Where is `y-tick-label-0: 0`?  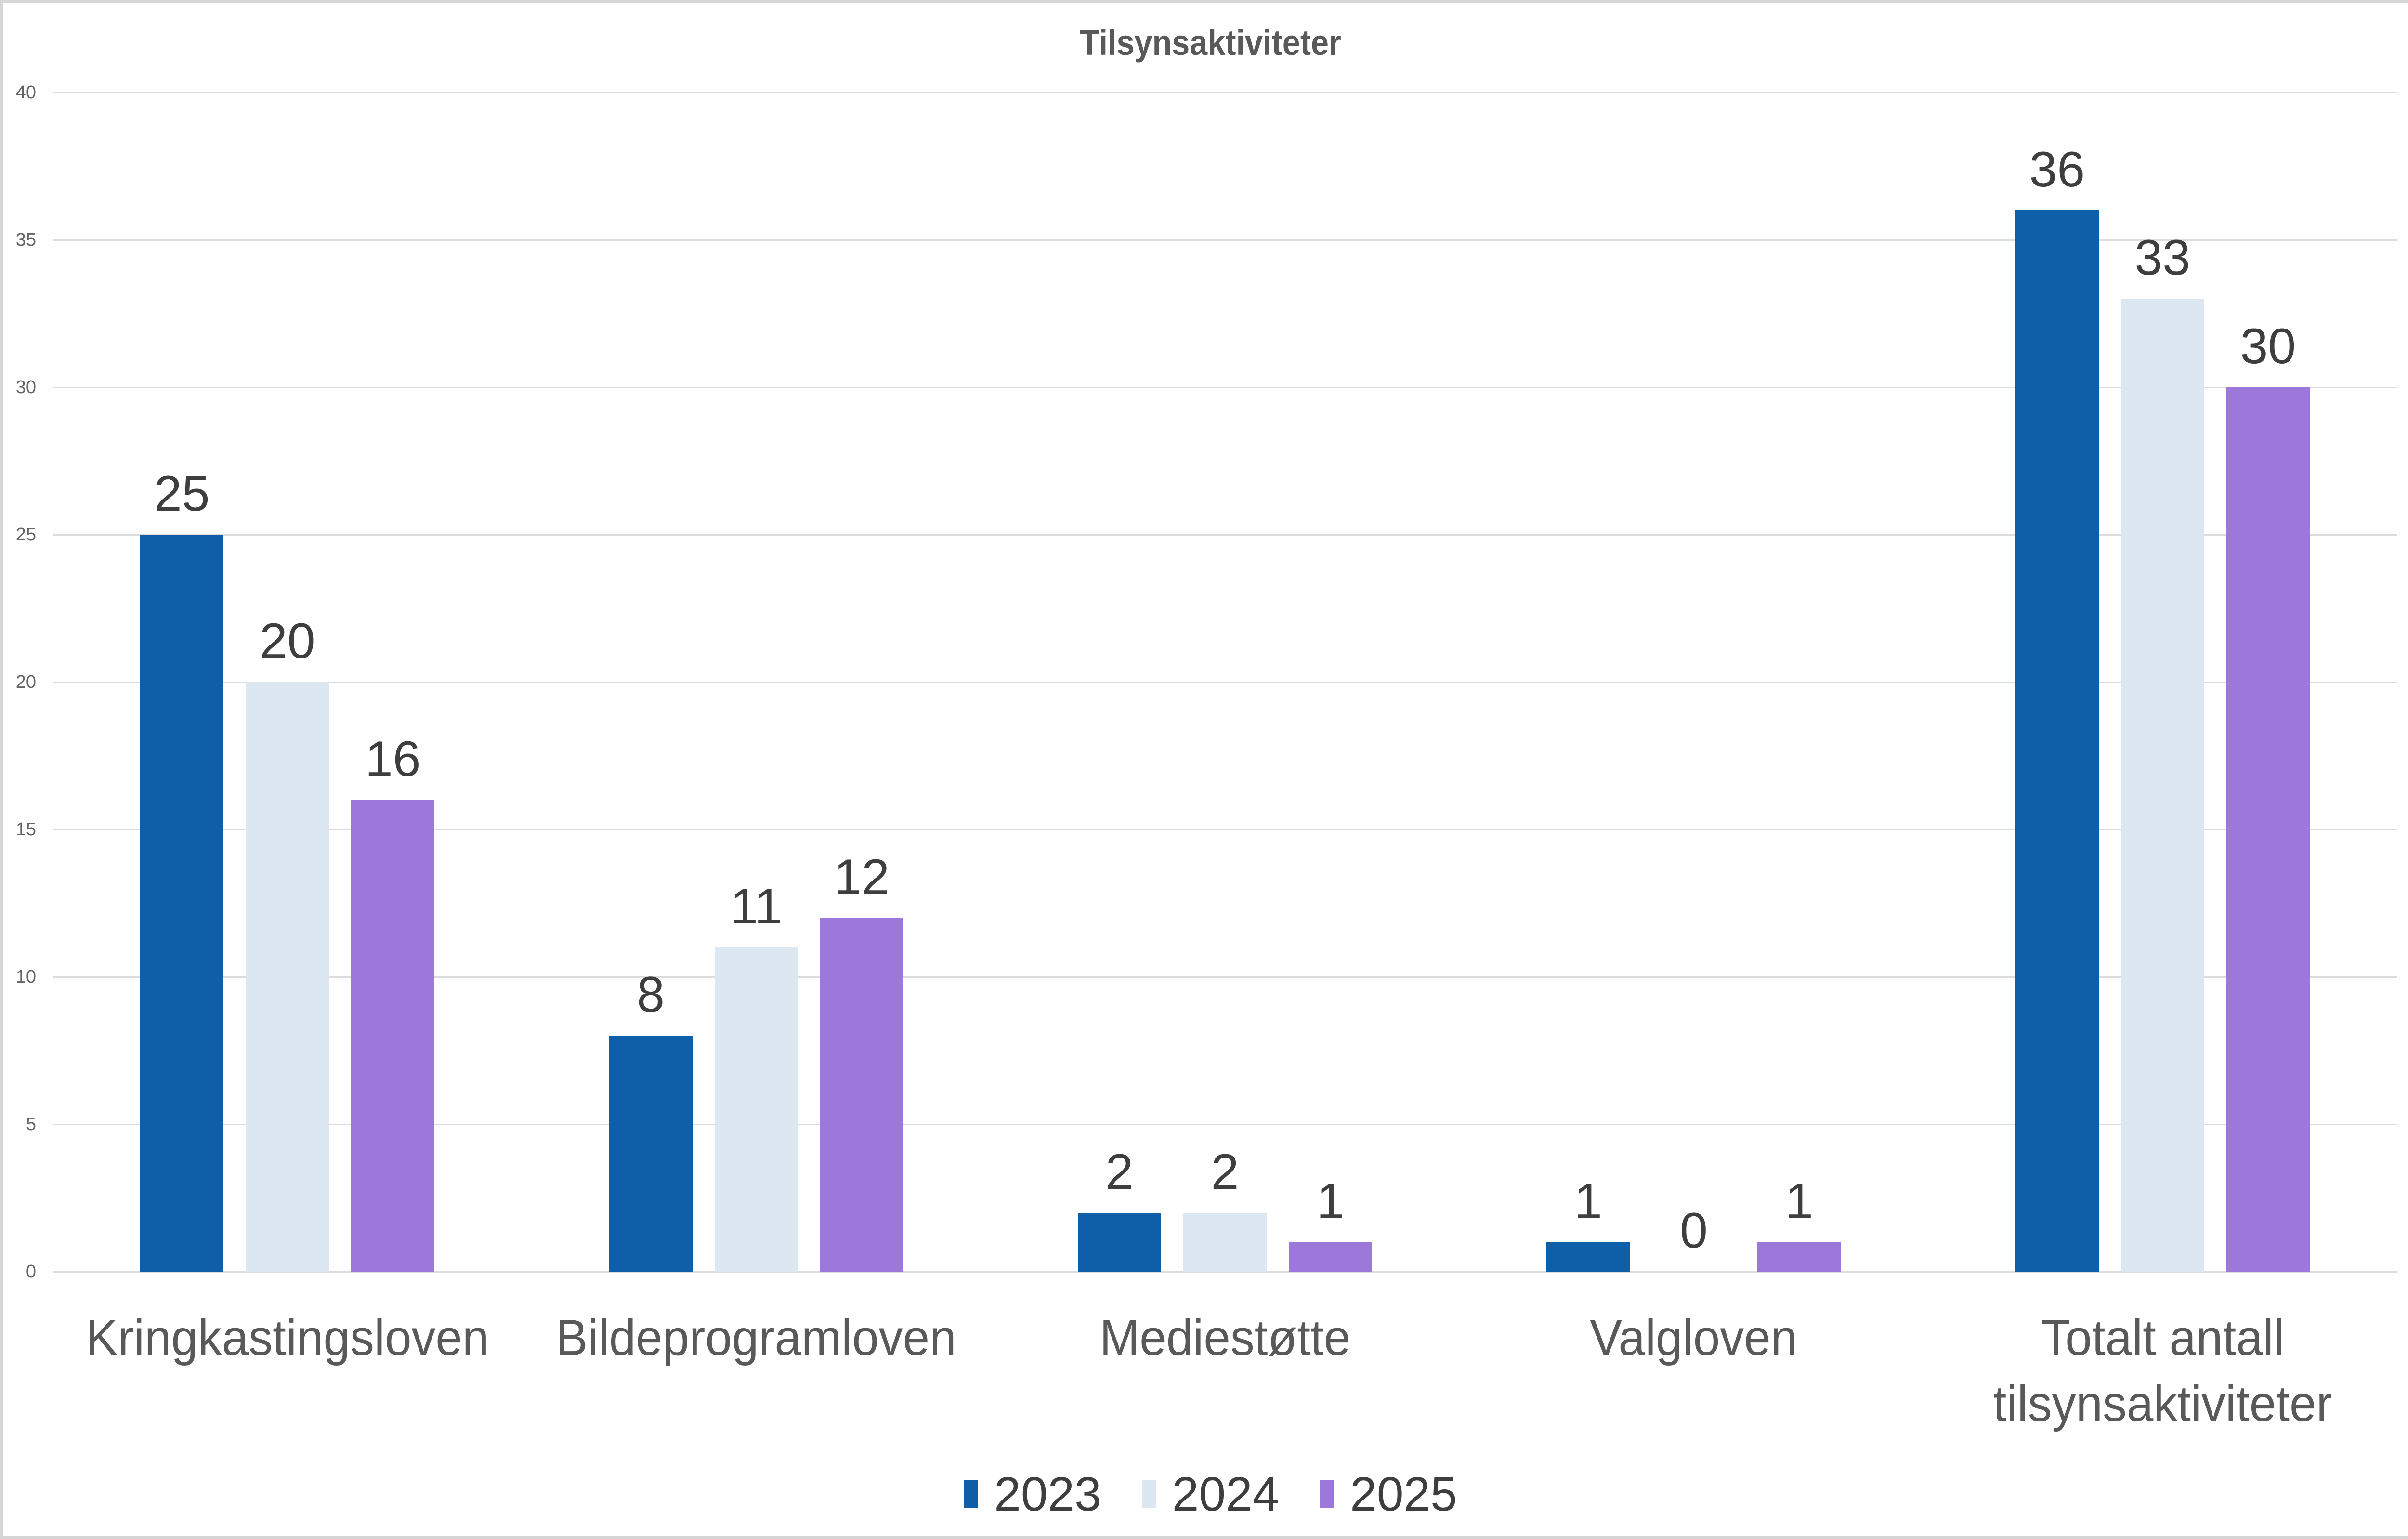 y-tick-label-0: 0 is located at coordinates (31, 1272).